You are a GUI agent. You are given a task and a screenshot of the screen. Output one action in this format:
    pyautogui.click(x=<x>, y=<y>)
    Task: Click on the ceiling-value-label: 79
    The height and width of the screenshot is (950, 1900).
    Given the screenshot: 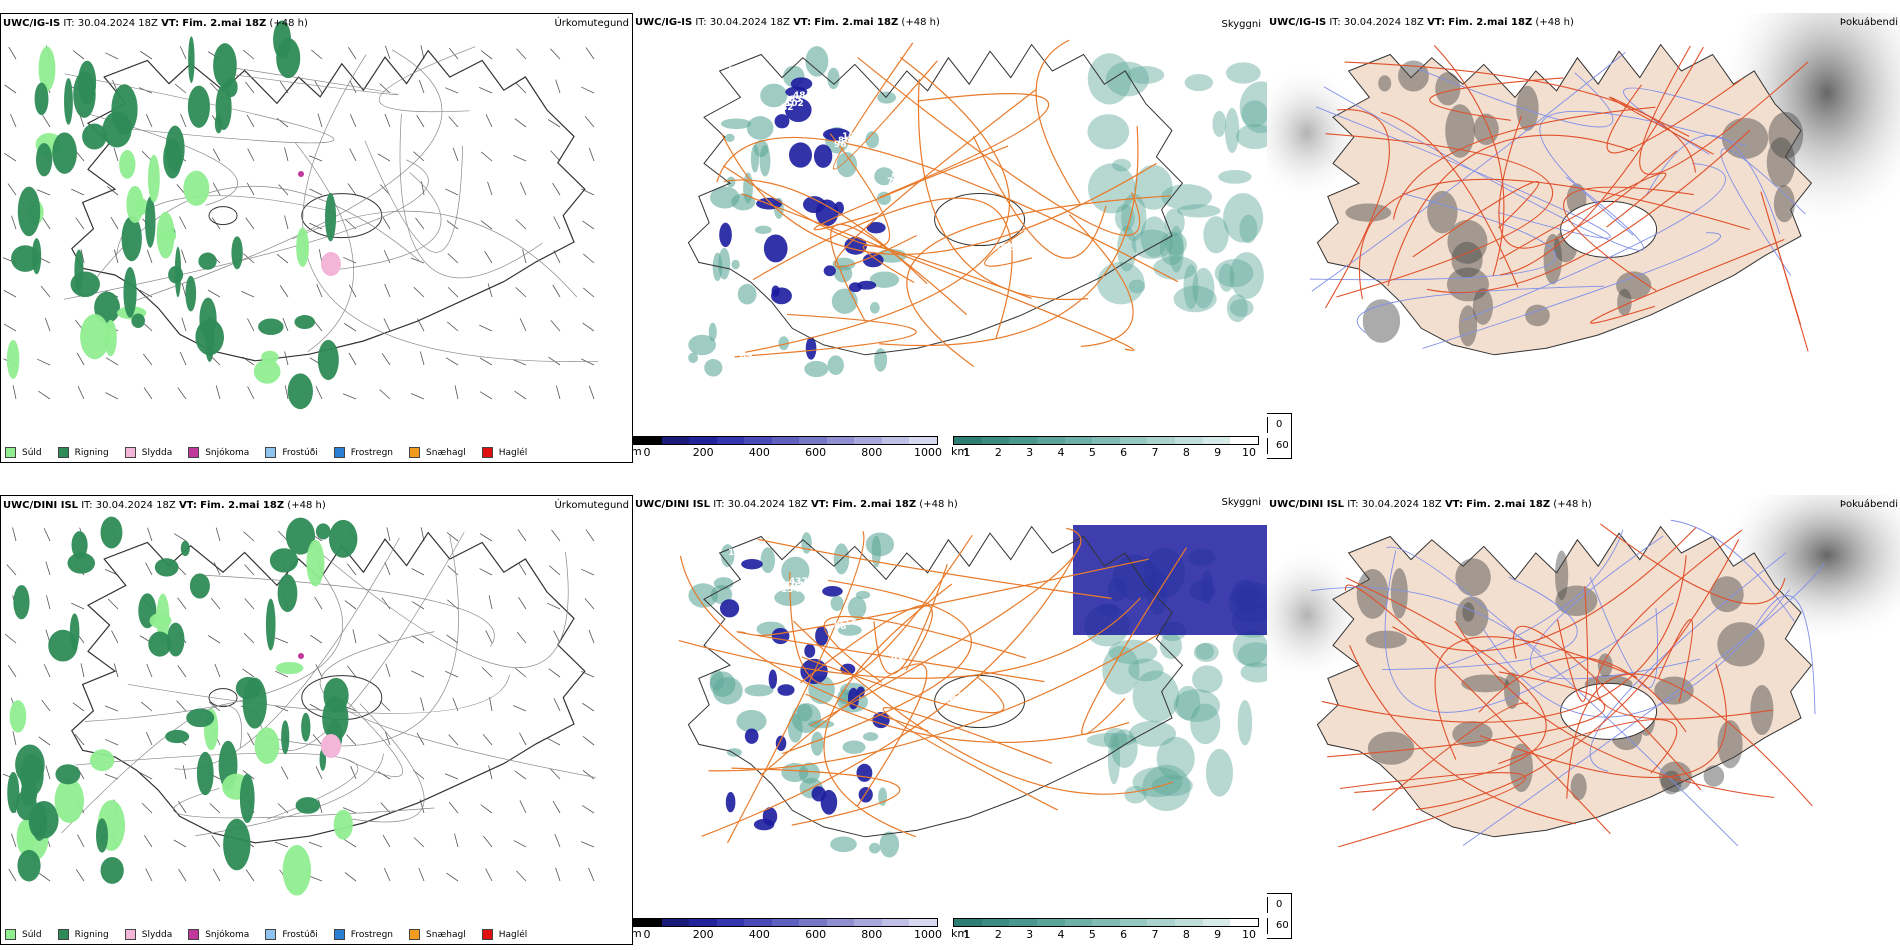 What is the action you would take?
    pyautogui.click(x=1113, y=322)
    